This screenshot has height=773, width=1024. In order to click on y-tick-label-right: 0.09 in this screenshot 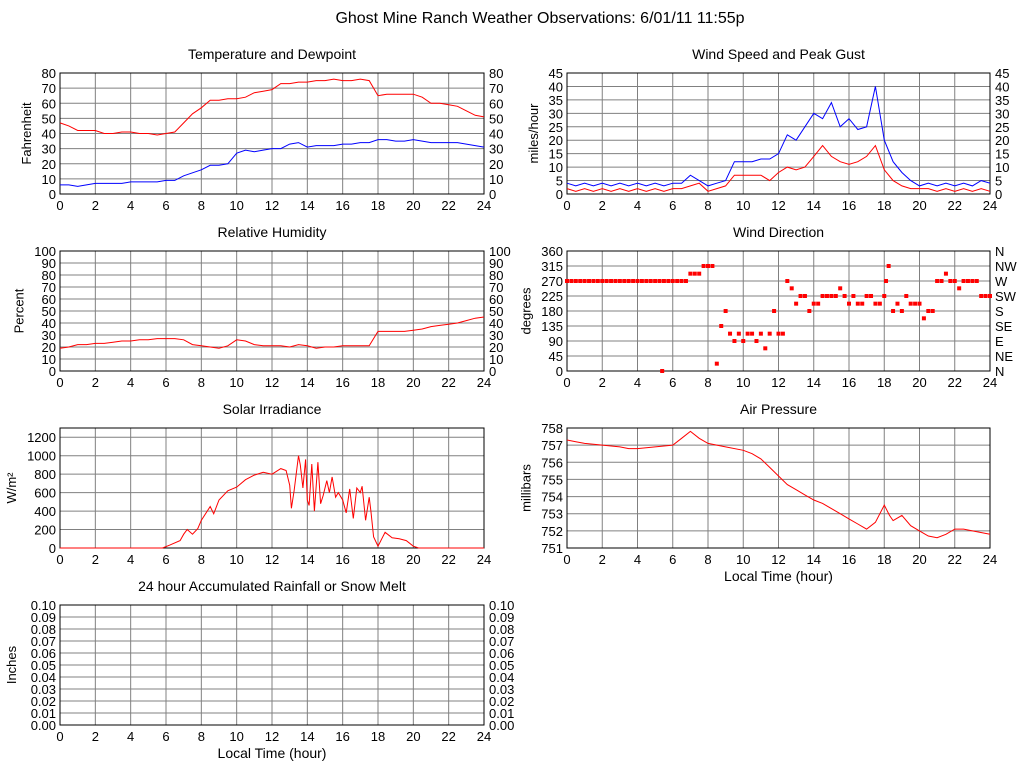, I will do `click(501, 617)`.